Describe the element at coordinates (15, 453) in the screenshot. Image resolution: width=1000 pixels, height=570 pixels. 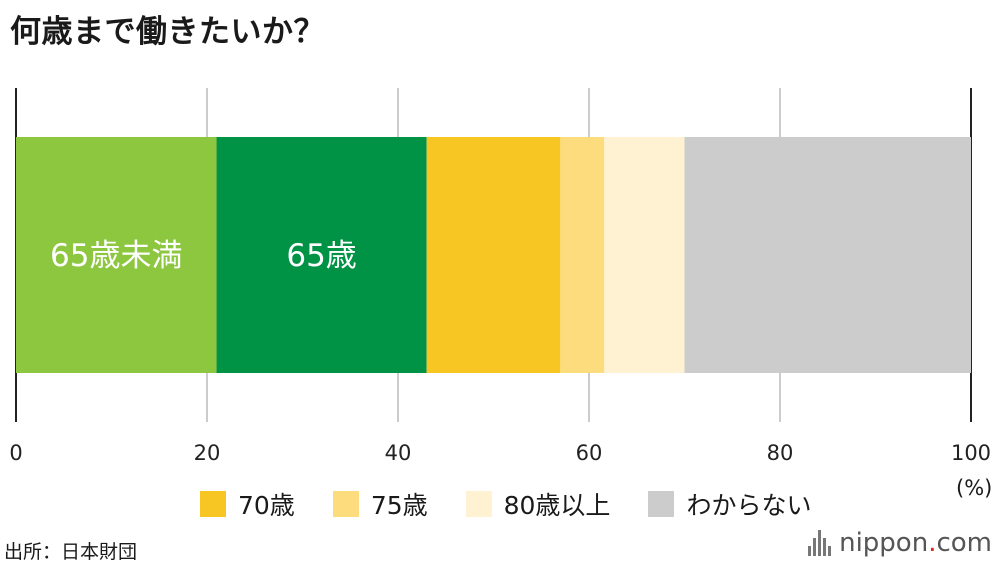
I see `x-tick-label: 0` at that location.